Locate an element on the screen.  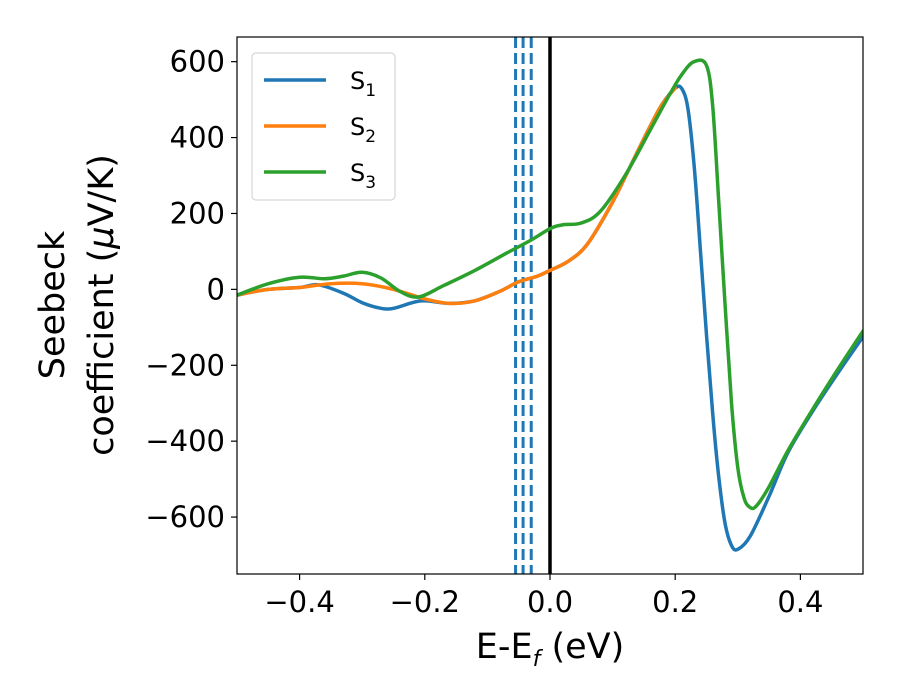
legend: S1 S2 S3 is located at coordinates (323, 126).